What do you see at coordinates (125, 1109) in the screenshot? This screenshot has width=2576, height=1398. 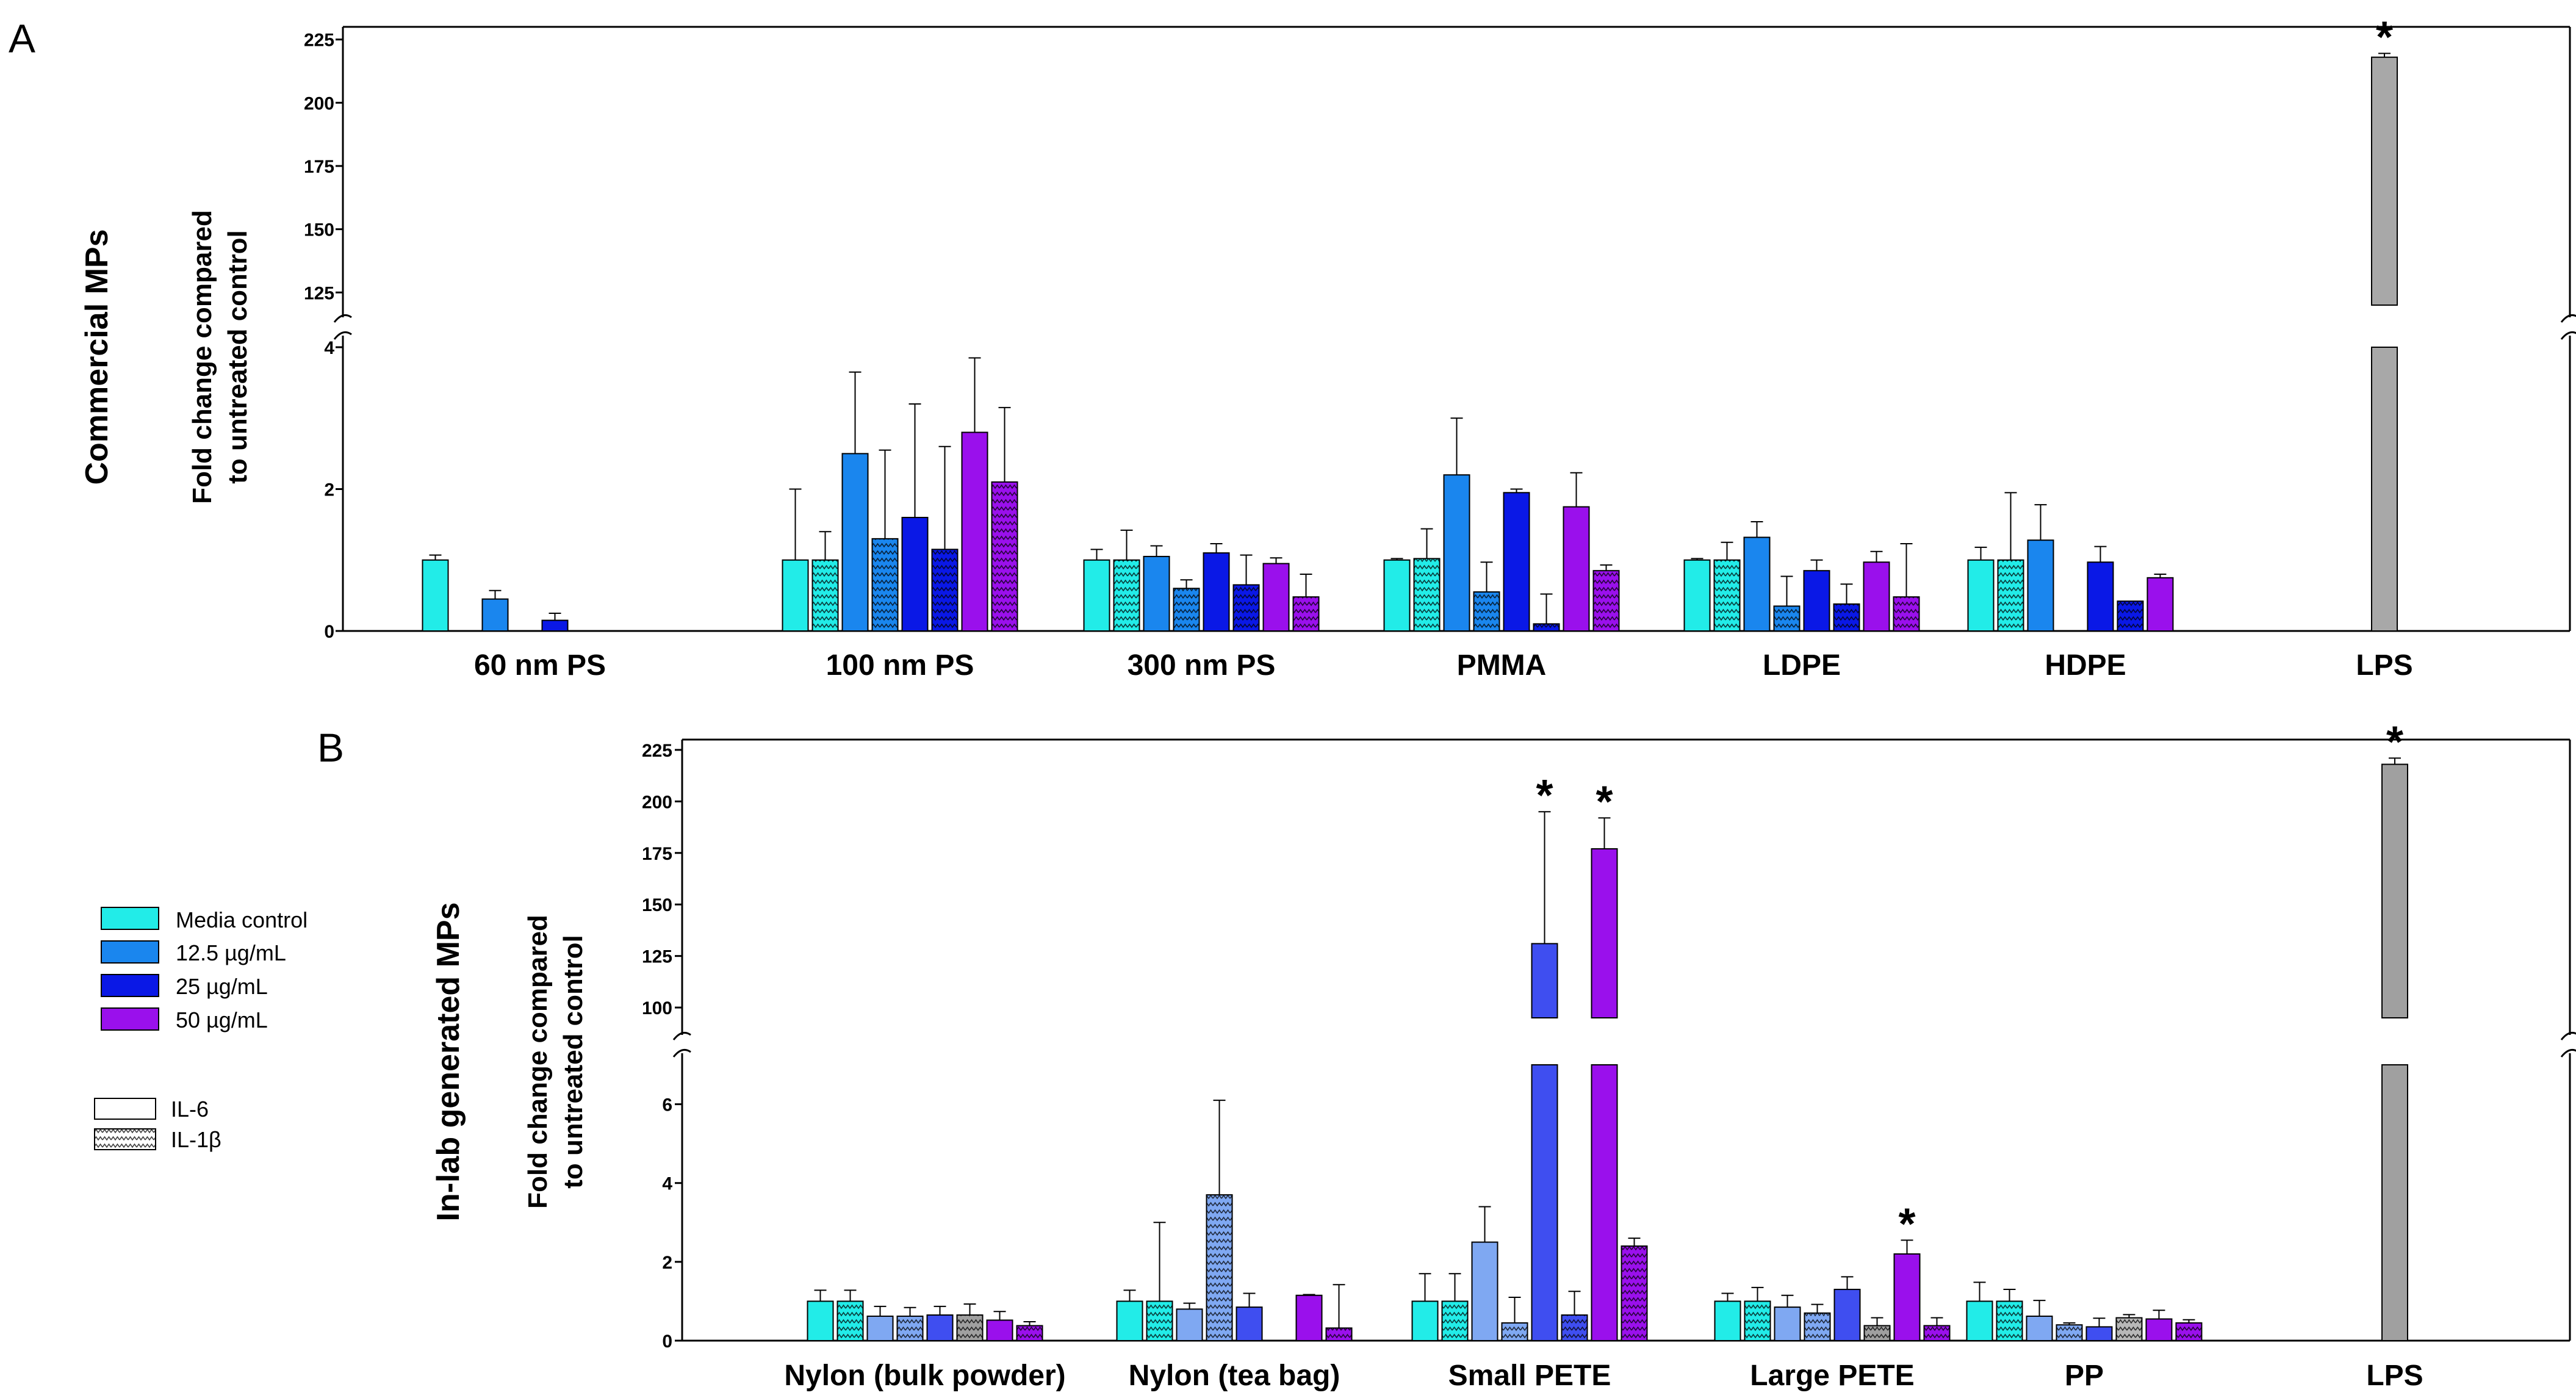 I see `legend-swatch-il6` at bounding box center [125, 1109].